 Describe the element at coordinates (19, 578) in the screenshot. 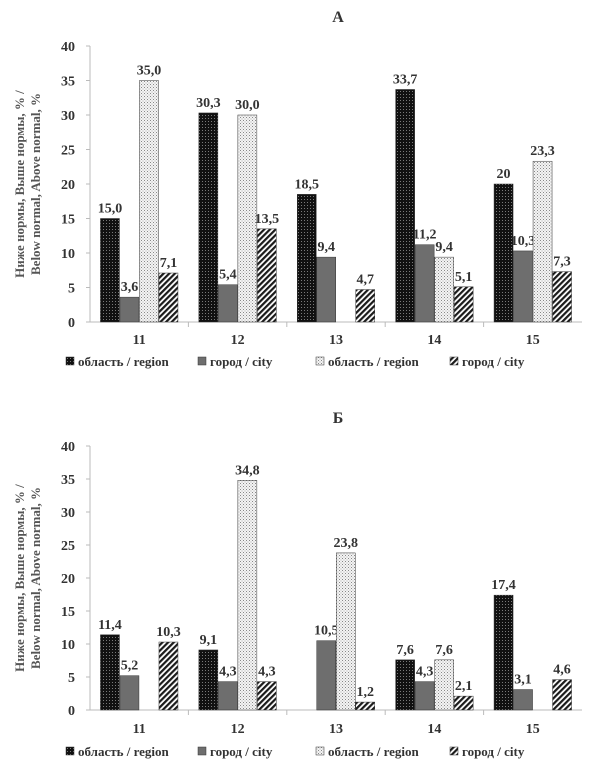

I see `panel-b-y-axis-label-line-1: Ниже нормы, Выше нормы, % /` at that location.